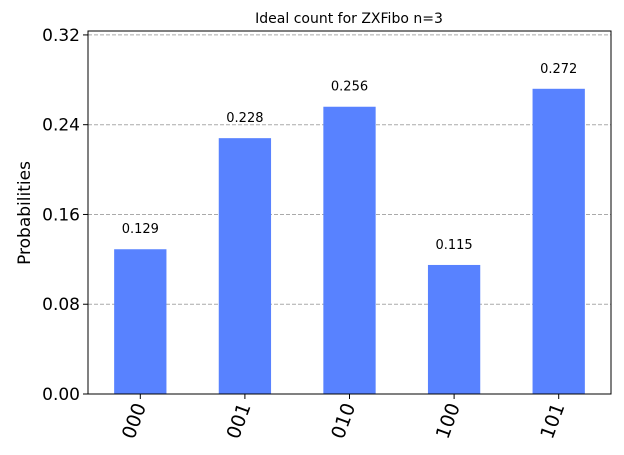  What do you see at coordinates (349, 19) in the screenshot?
I see `chart-title: Ideal count for ZXFibo n=3` at bounding box center [349, 19].